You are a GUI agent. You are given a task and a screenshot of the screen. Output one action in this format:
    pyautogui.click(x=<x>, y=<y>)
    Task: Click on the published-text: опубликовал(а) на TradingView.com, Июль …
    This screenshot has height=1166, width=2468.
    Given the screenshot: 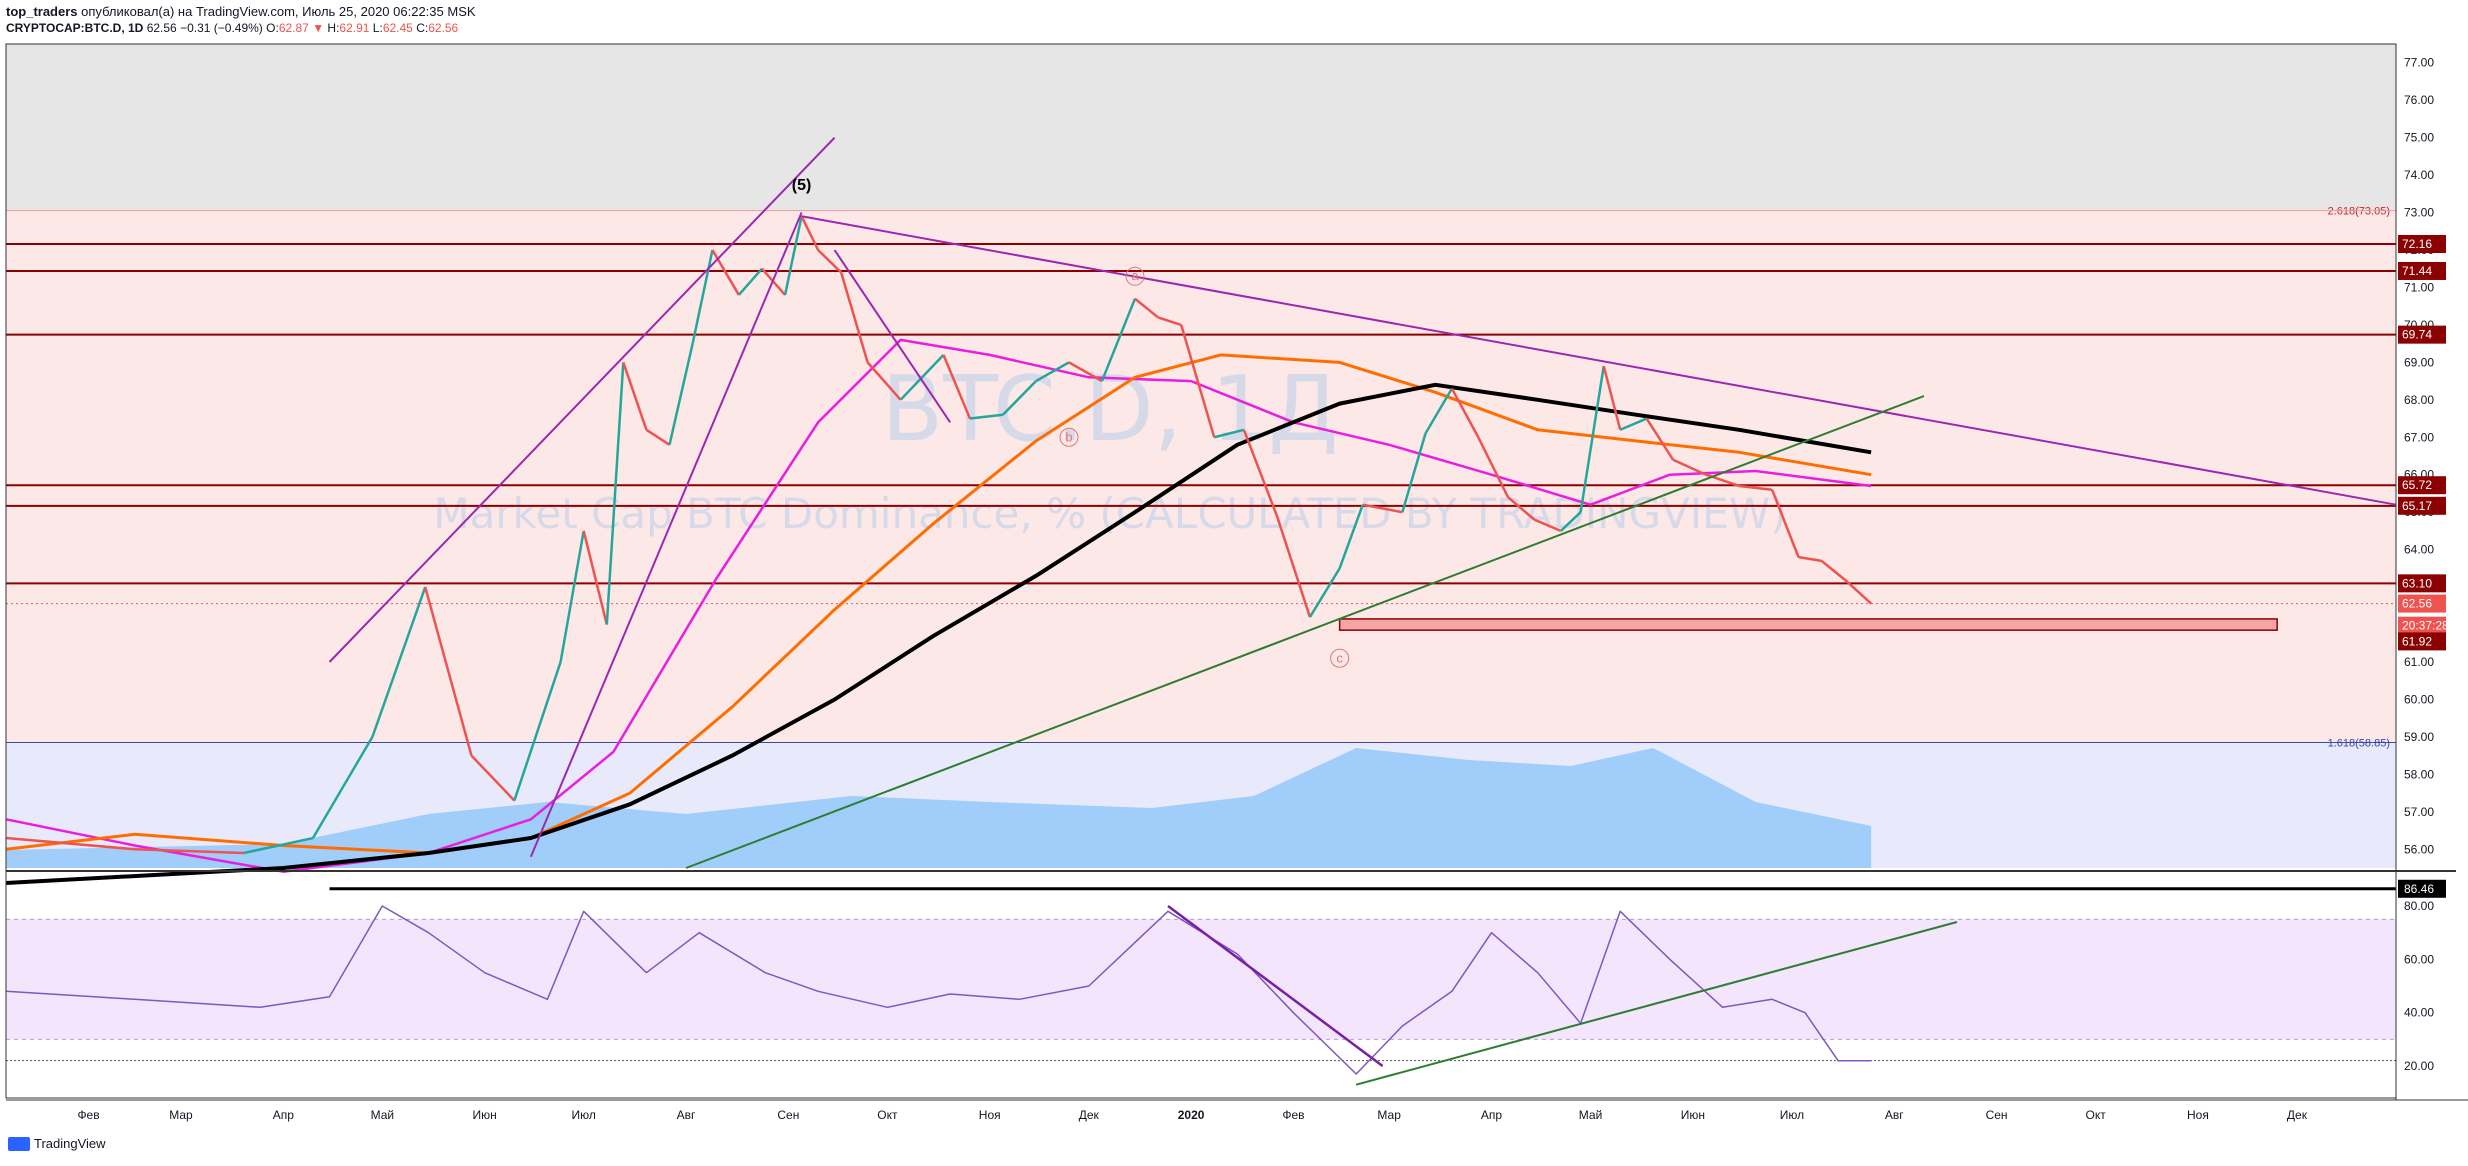 What is the action you would take?
    pyautogui.click(x=278, y=11)
    